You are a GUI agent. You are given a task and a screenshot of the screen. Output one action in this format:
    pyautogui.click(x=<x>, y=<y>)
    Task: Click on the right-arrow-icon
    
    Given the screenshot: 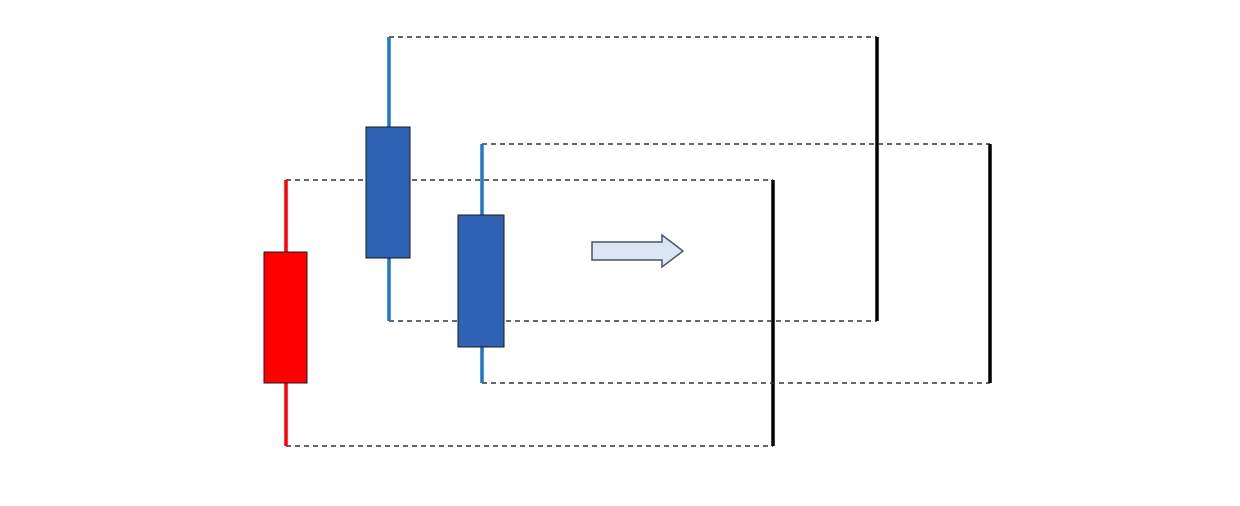 What is the action you would take?
    pyautogui.click(x=638, y=251)
    